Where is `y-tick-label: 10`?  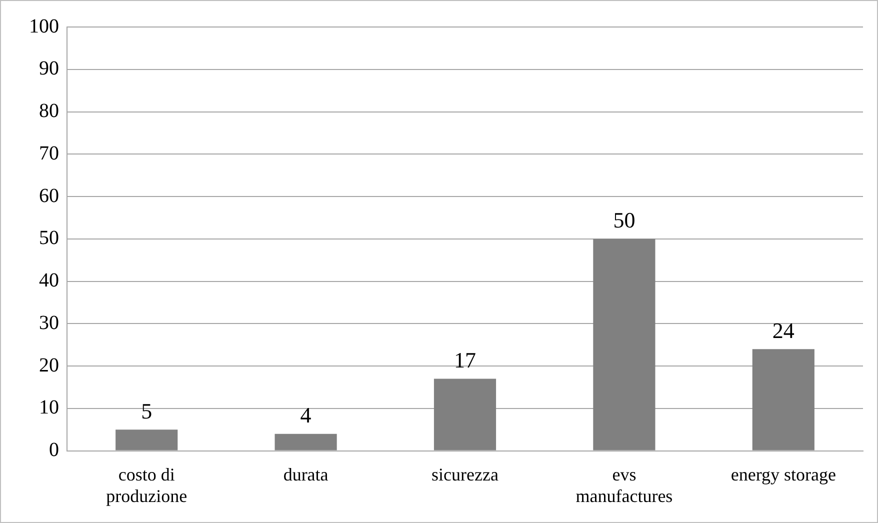
y-tick-label: 10 is located at coordinates (49, 407).